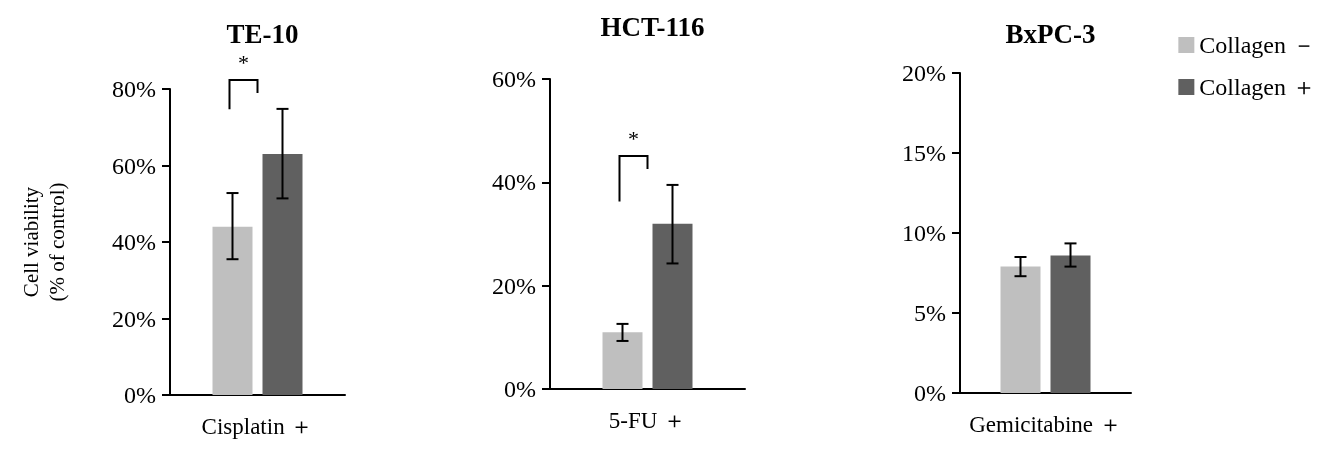 The width and height of the screenshot is (1326, 458). What do you see at coordinates (1045, 424) in the screenshot?
I see `x-tick-label: Gemicitabine ＋` at bounding box center [1045, 424].